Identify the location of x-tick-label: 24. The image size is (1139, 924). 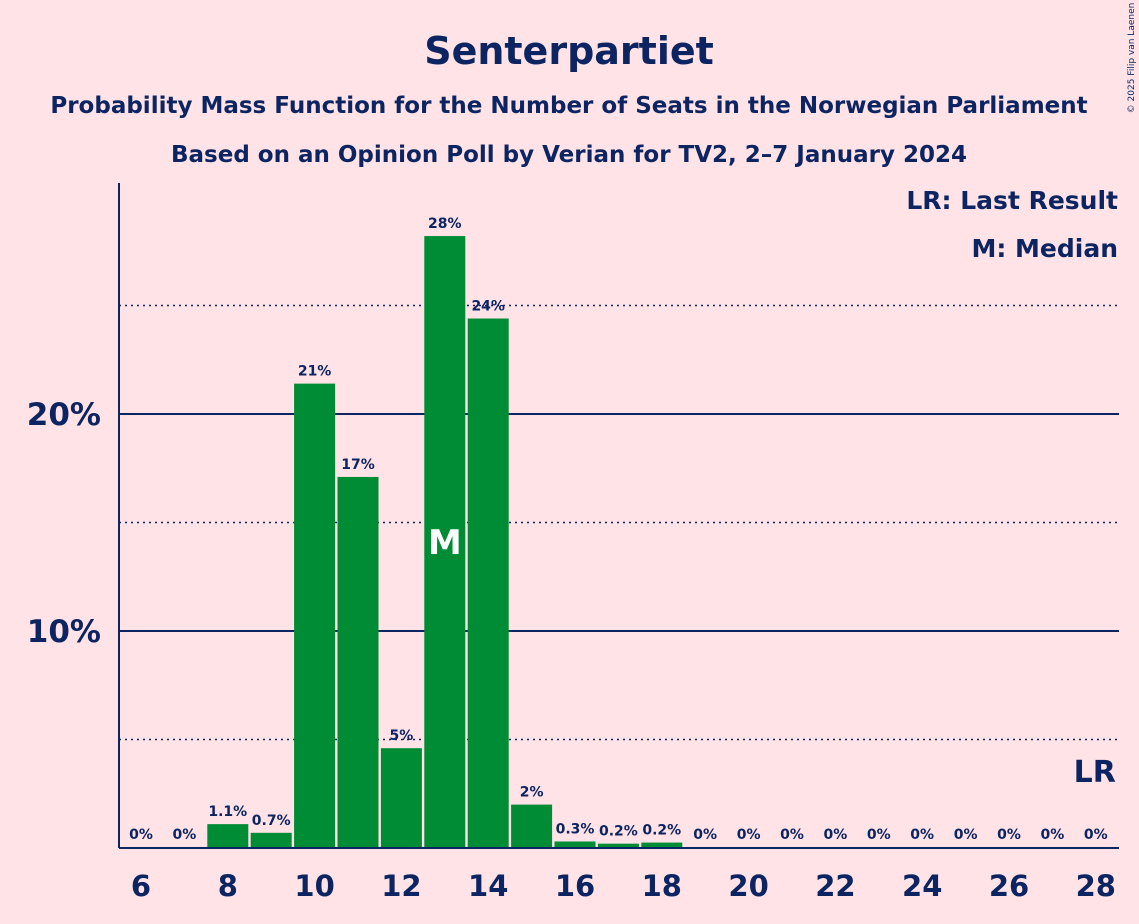
(922, 886).